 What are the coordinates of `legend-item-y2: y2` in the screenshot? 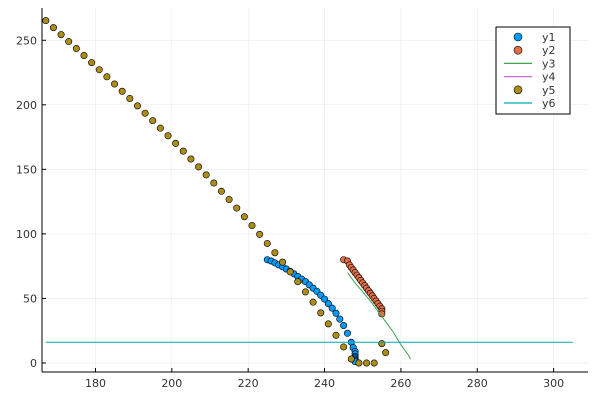 It's located at (534, 50).